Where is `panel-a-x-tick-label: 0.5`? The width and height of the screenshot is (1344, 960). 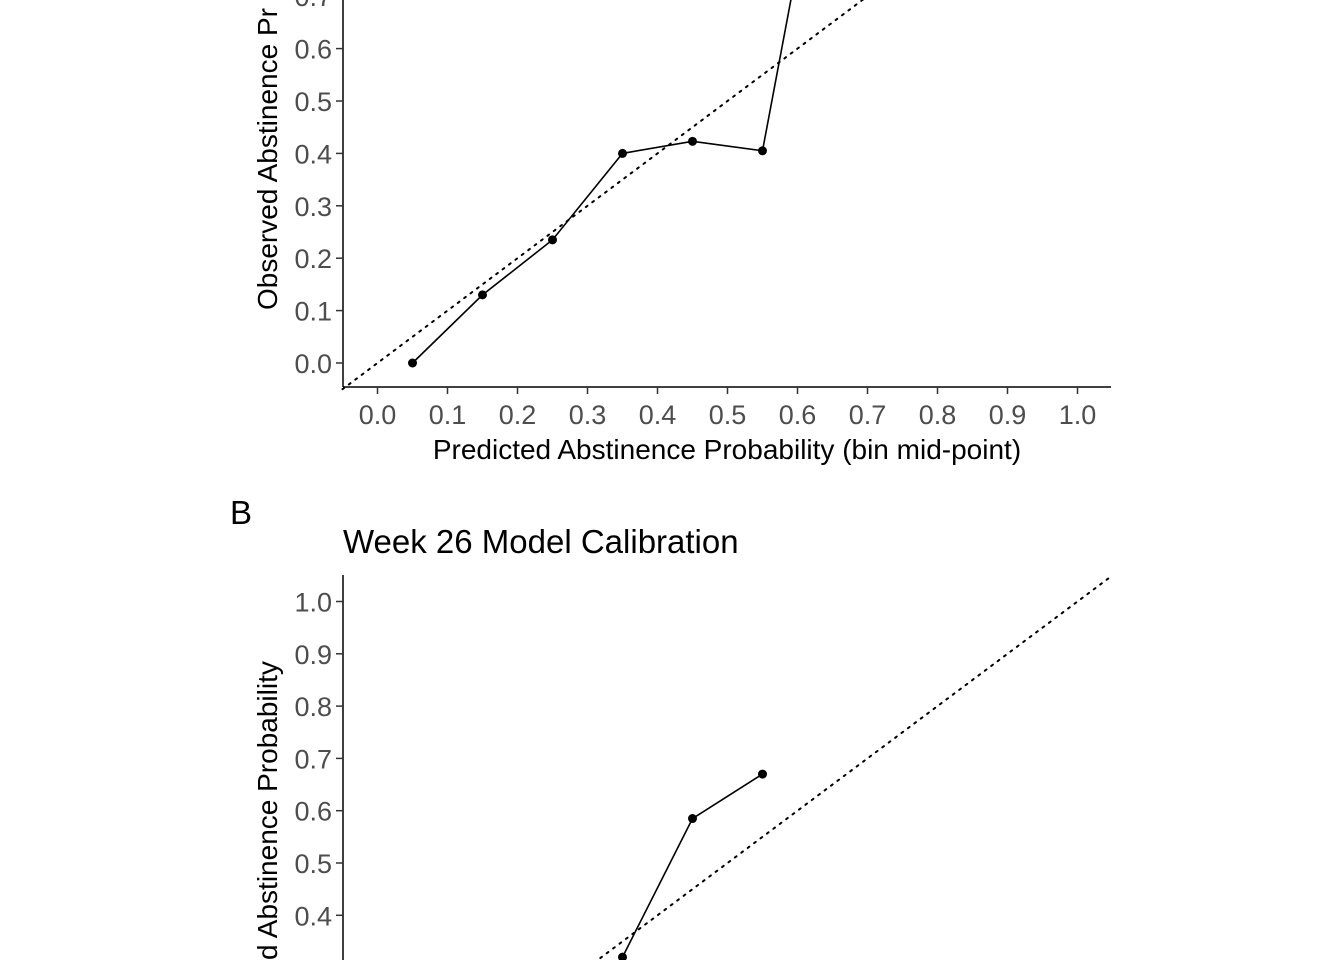 panel-a-x-tick-label: 0.5 is located at coordinates (728, 415).